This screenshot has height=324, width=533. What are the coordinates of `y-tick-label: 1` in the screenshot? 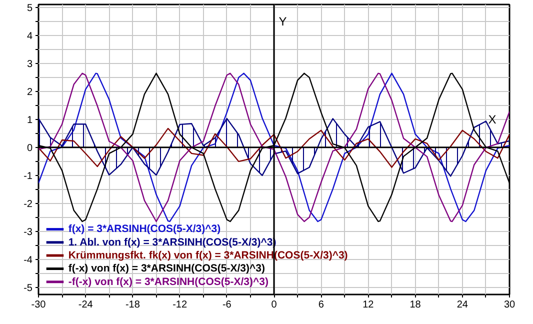 It's located at (29, 120).